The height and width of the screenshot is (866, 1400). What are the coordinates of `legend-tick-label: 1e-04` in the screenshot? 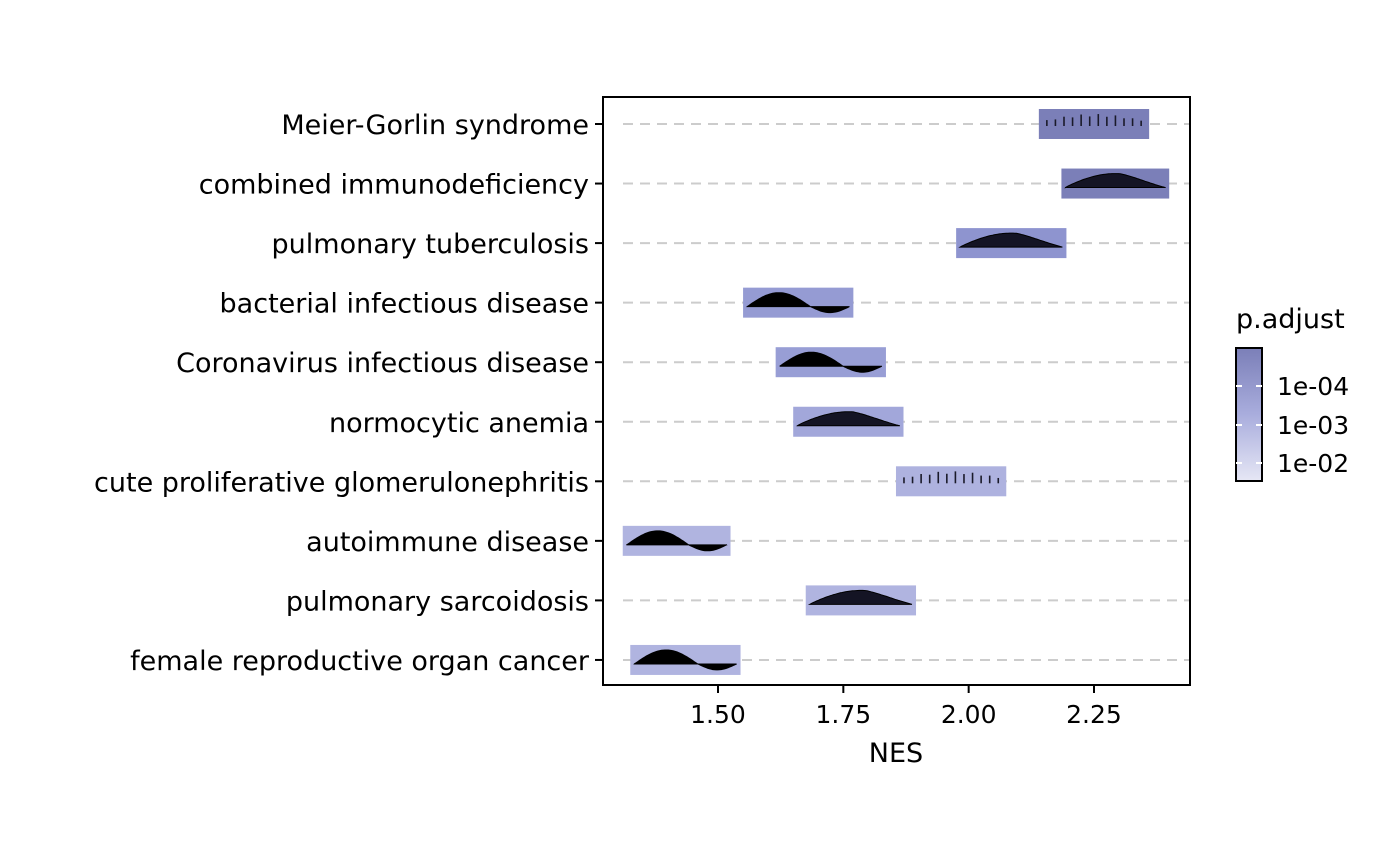 It's located at (1313, 386).